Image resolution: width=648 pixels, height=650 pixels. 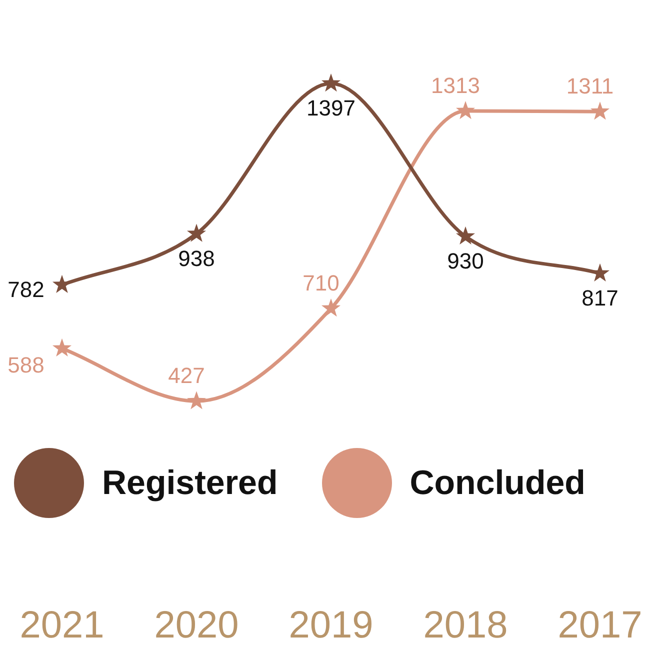 What do you see at coordinates (331, 108) in the screenshot?
I see `data-label: 1397` at bounding box center [331, 108].